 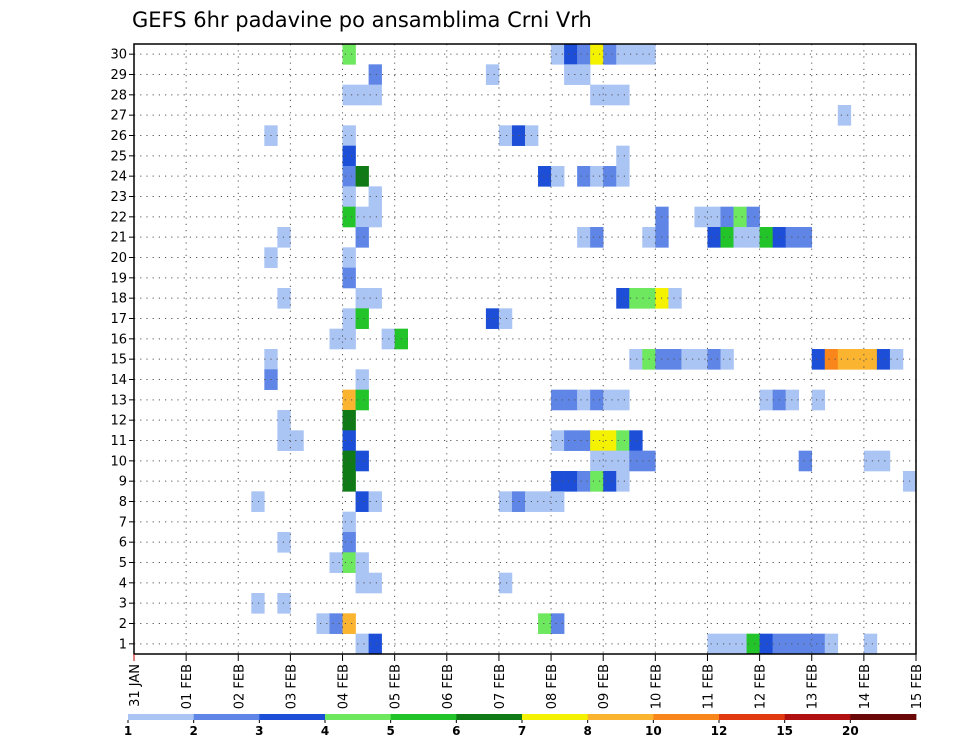 I want to click on x-tick-label: 06 FEB, so click(x=448, y=686).